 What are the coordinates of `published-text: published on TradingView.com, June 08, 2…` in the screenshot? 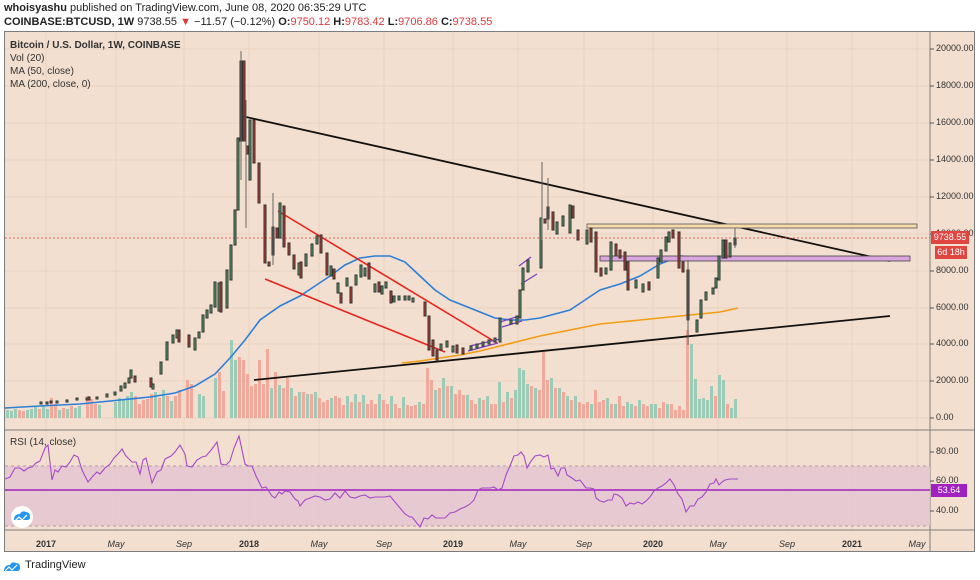 It's located at (218, 8).